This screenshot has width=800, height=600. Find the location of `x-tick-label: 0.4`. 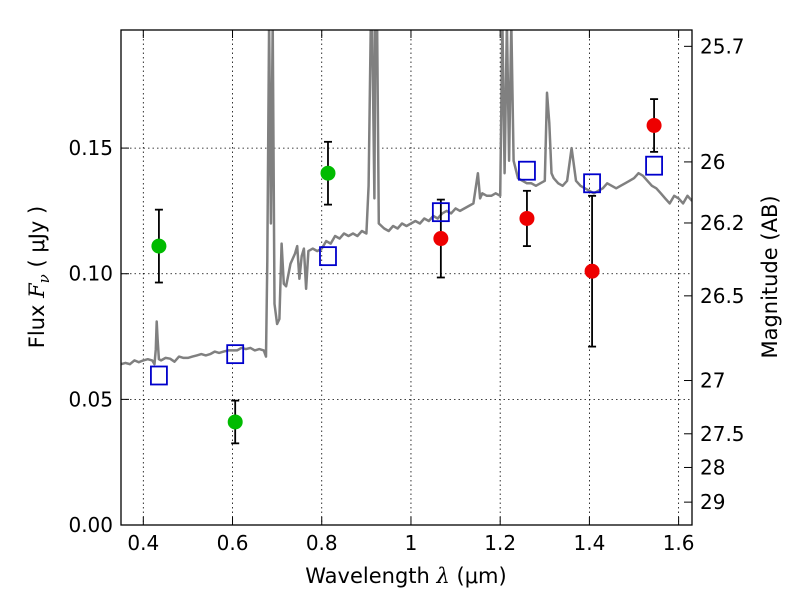

x-tick-label: 0.4 is located at coordinates (143, 543).